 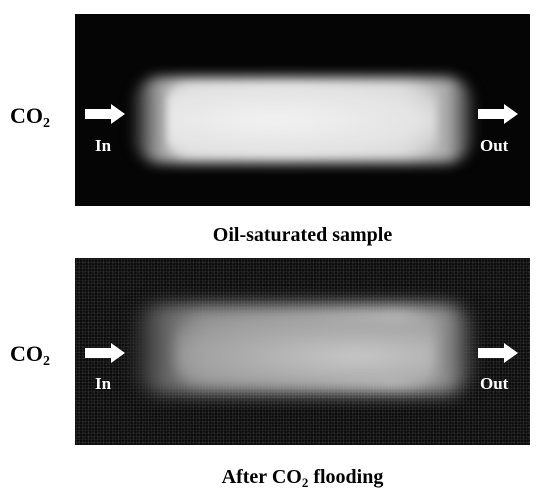 What do you see at coordinates (302, 478) in the screenshot?
I see `caption-after-flooding: After CO2 flooding` at bounding box center [302, 478].